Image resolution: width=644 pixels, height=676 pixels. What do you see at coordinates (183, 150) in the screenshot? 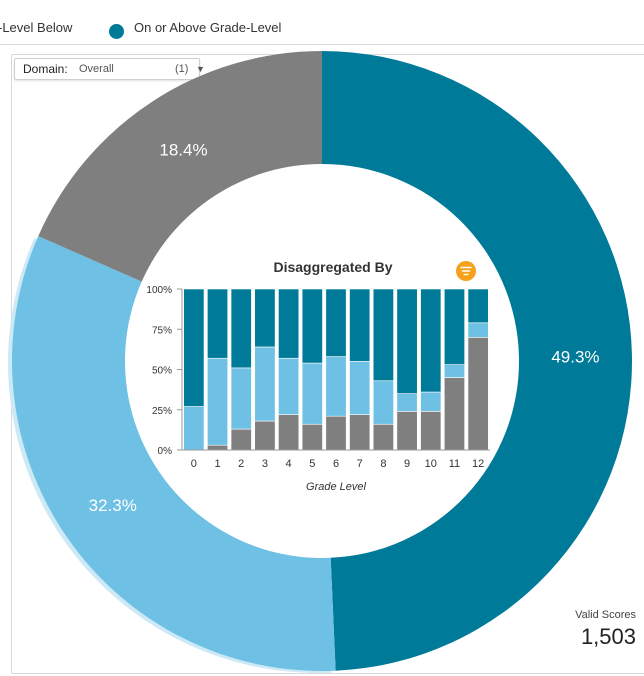
I see `donut-slice-label: 18.4%` at bounding box center [183, 150].